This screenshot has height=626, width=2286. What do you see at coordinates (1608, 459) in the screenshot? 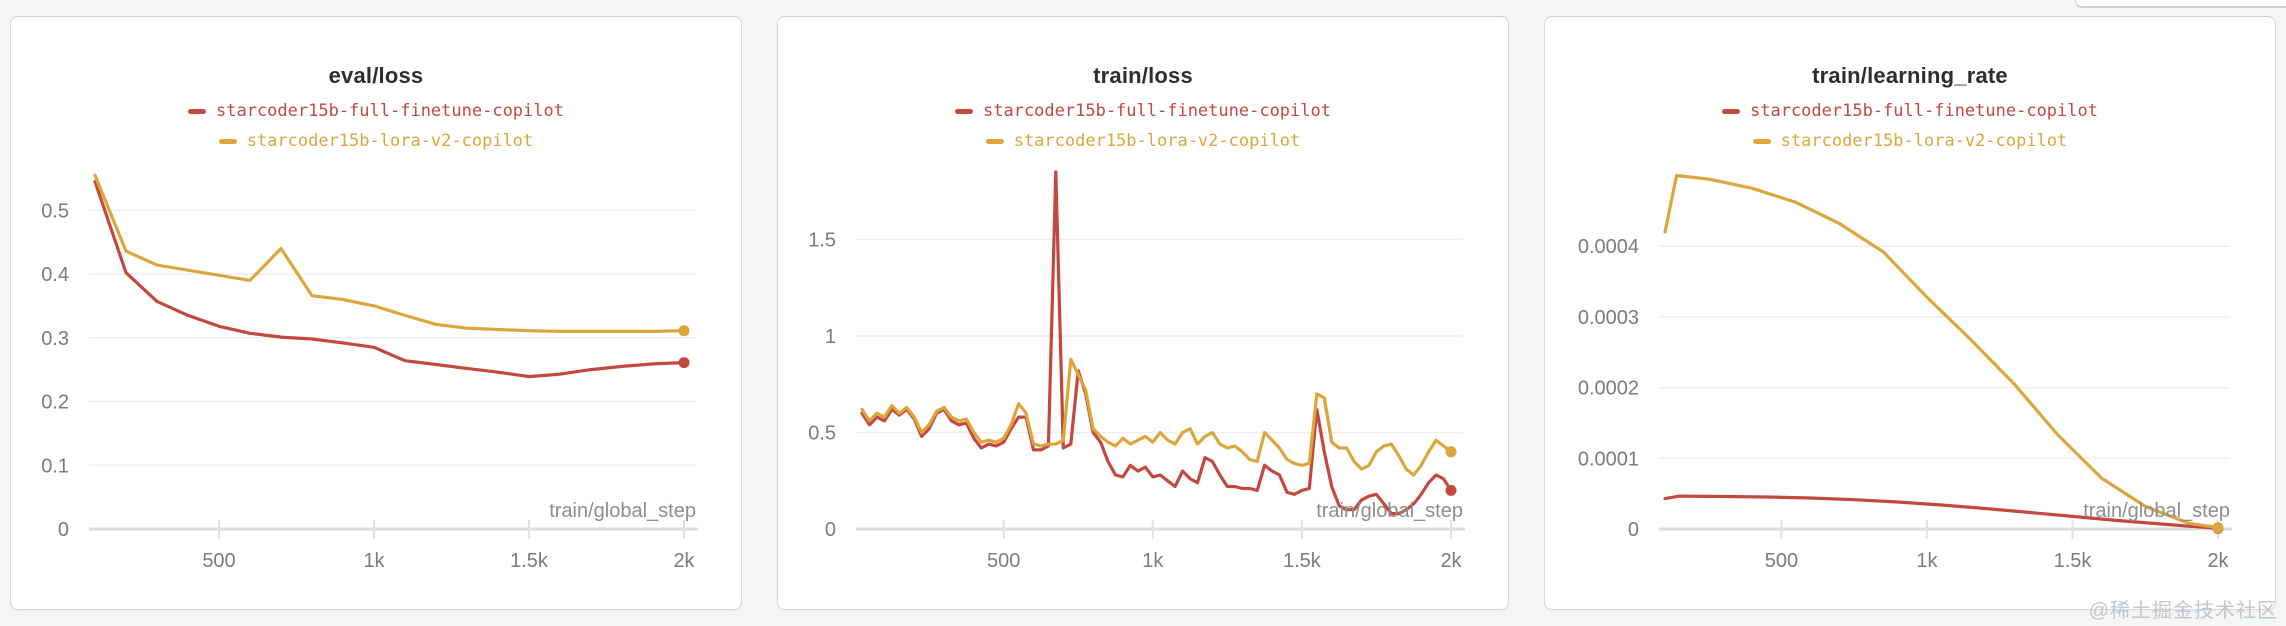
I see `svg-text: 0.0001` at bounding box center [1608, 459].